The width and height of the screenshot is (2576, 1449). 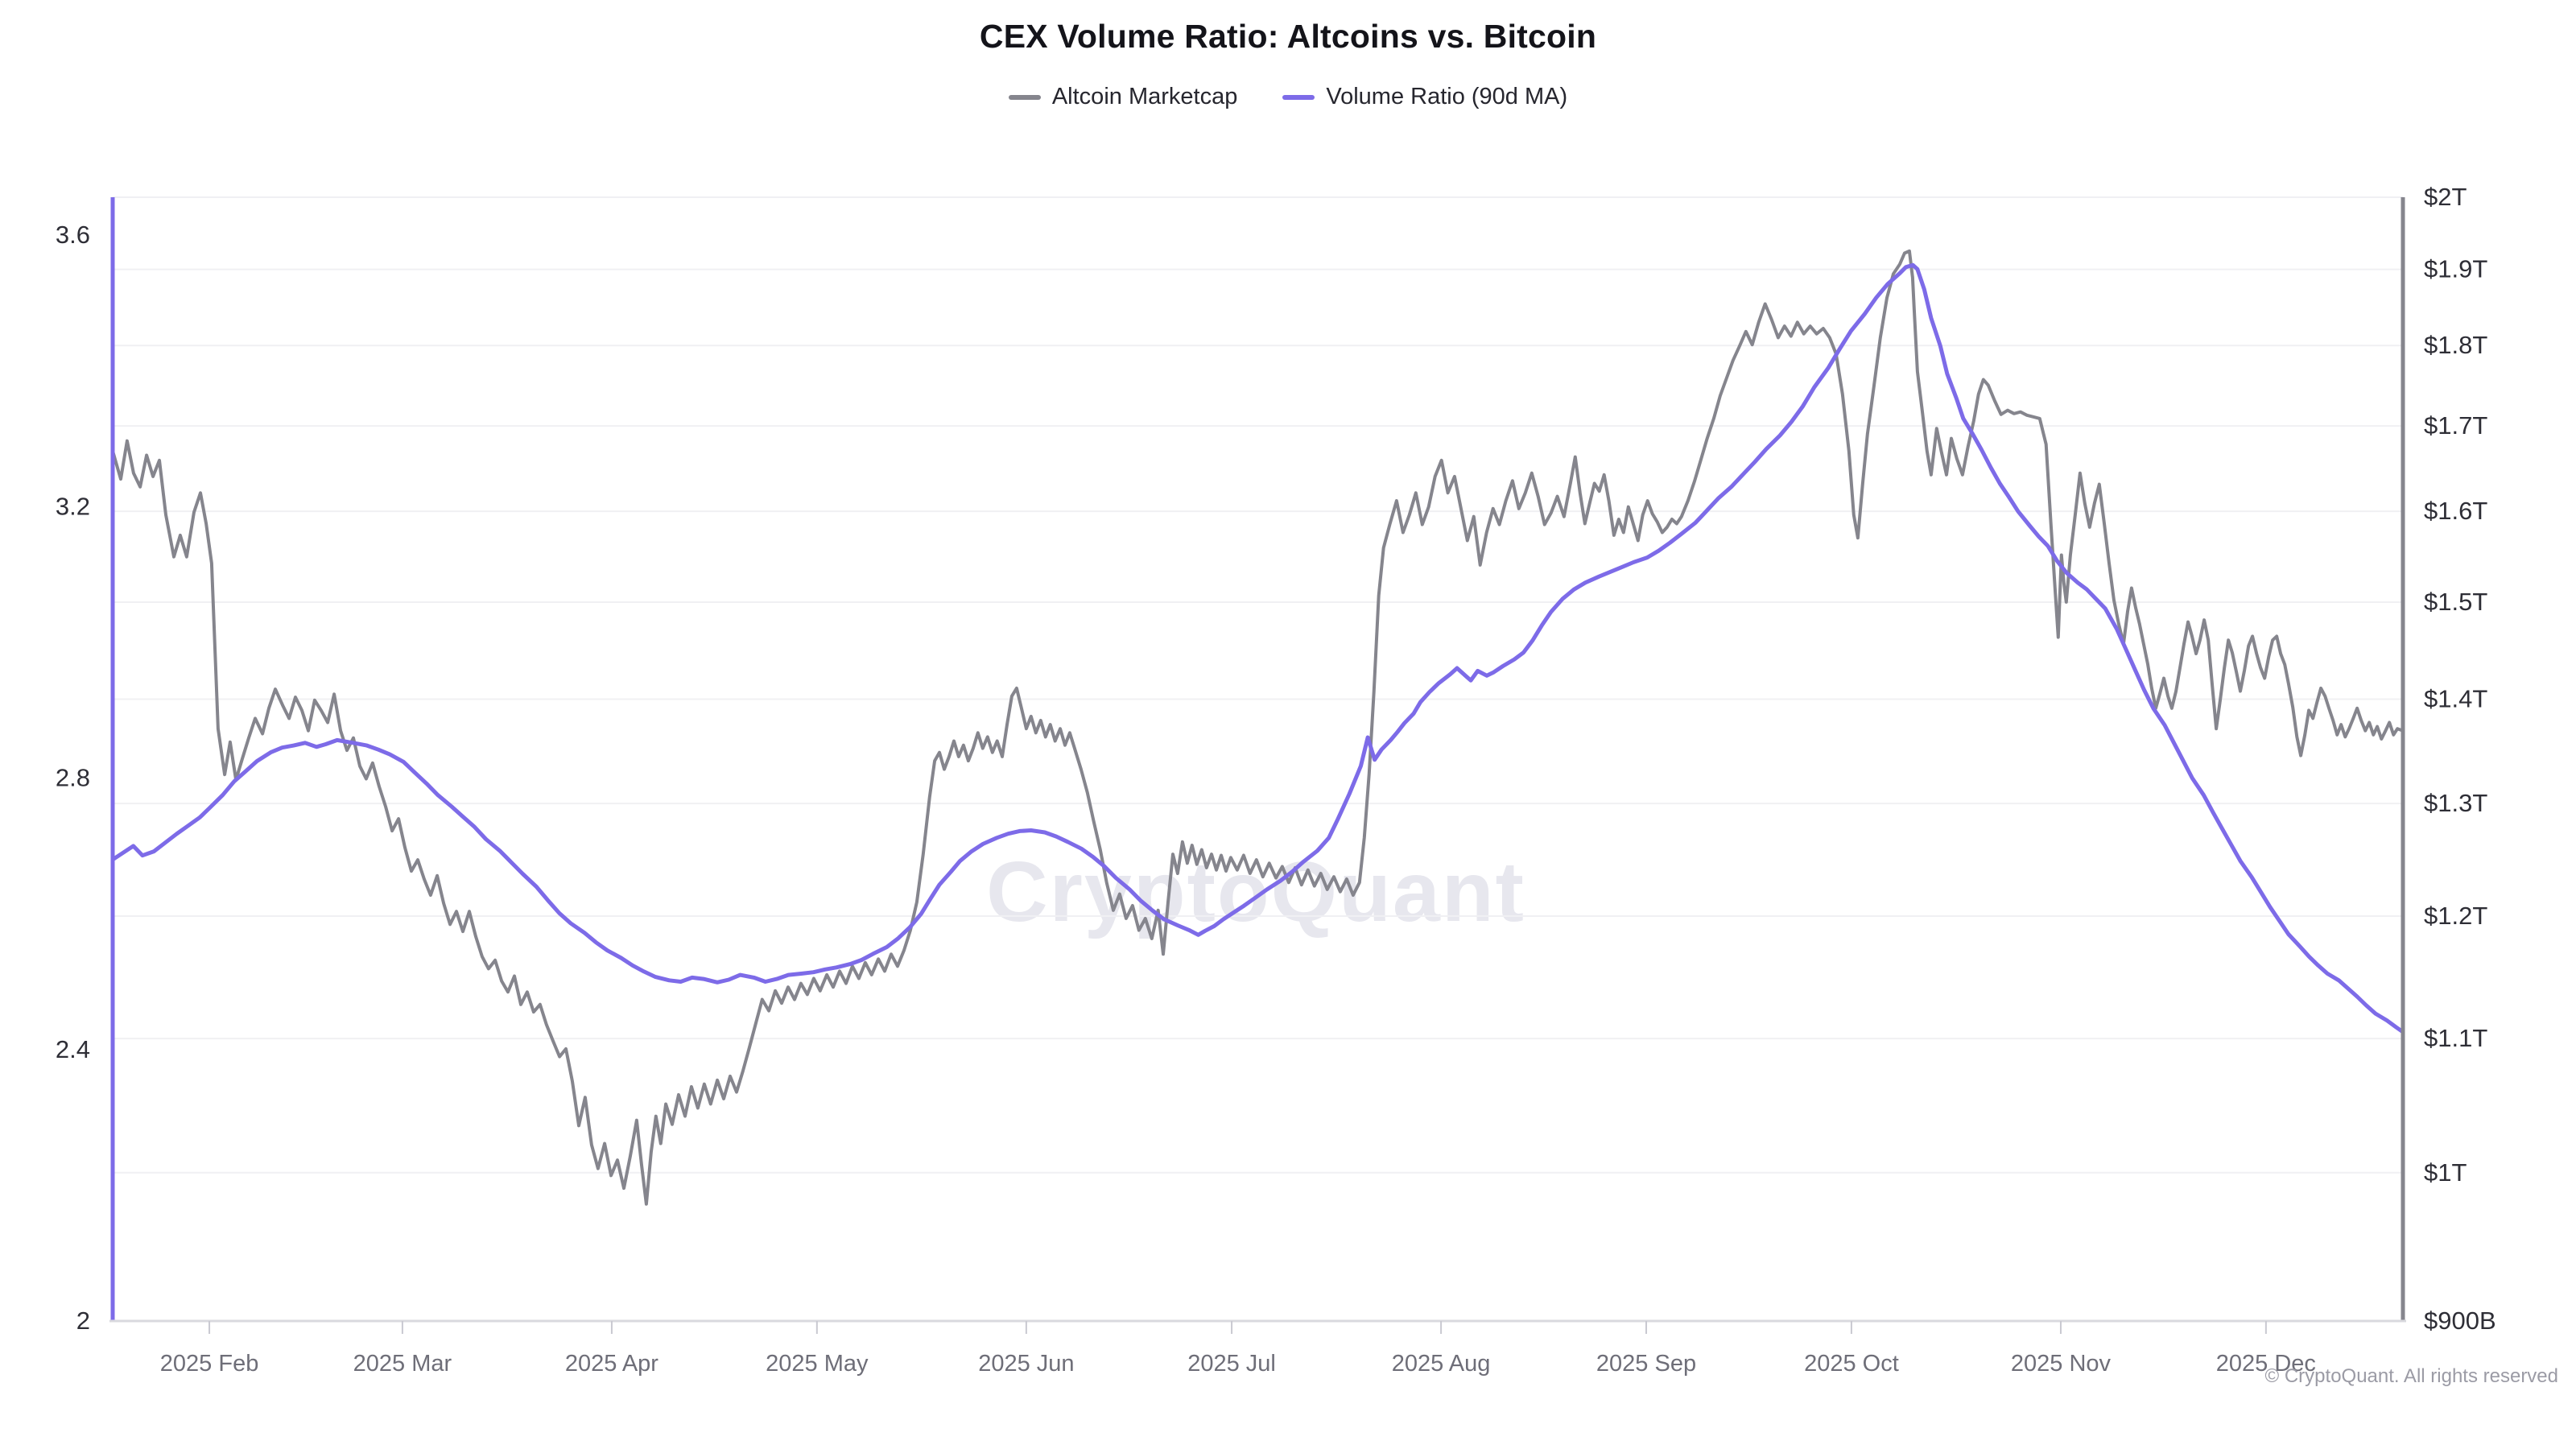 What do you see at coordinates (2455, 511) in the screenshot?
I see `right-axis-tick-label: $1.6T` at bounding box center [2455, 511].